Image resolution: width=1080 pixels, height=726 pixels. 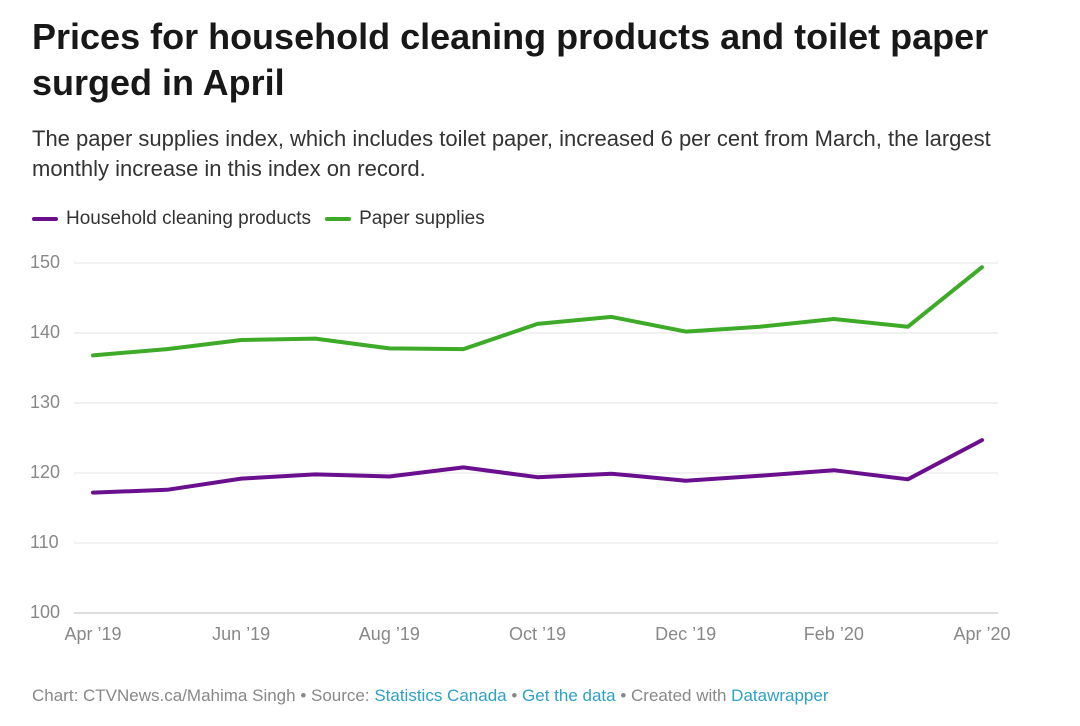 I want to click on y-tick-label: 150, so click(x=45, y=262).